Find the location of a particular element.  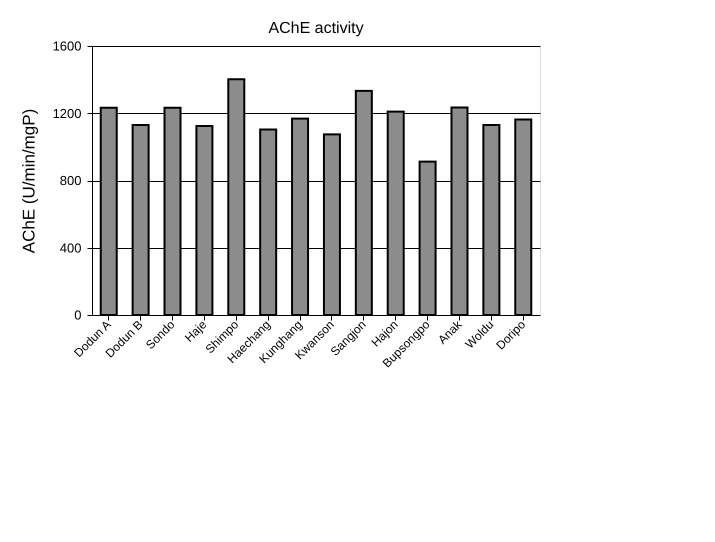

y-tick-label: 400 is located at coordinates (71, 248).